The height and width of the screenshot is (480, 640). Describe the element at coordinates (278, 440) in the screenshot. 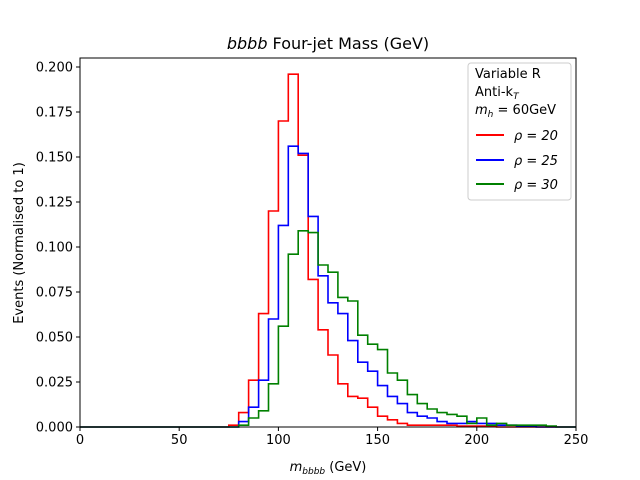

I see `x-tick-label-2: 100` at that location.